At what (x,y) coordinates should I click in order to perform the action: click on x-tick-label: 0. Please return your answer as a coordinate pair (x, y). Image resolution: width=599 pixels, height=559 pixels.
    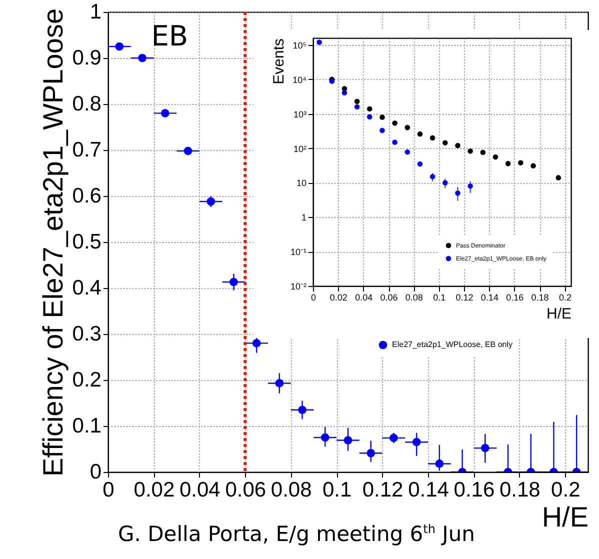
    Looking at the image, I should click on (313, 297).